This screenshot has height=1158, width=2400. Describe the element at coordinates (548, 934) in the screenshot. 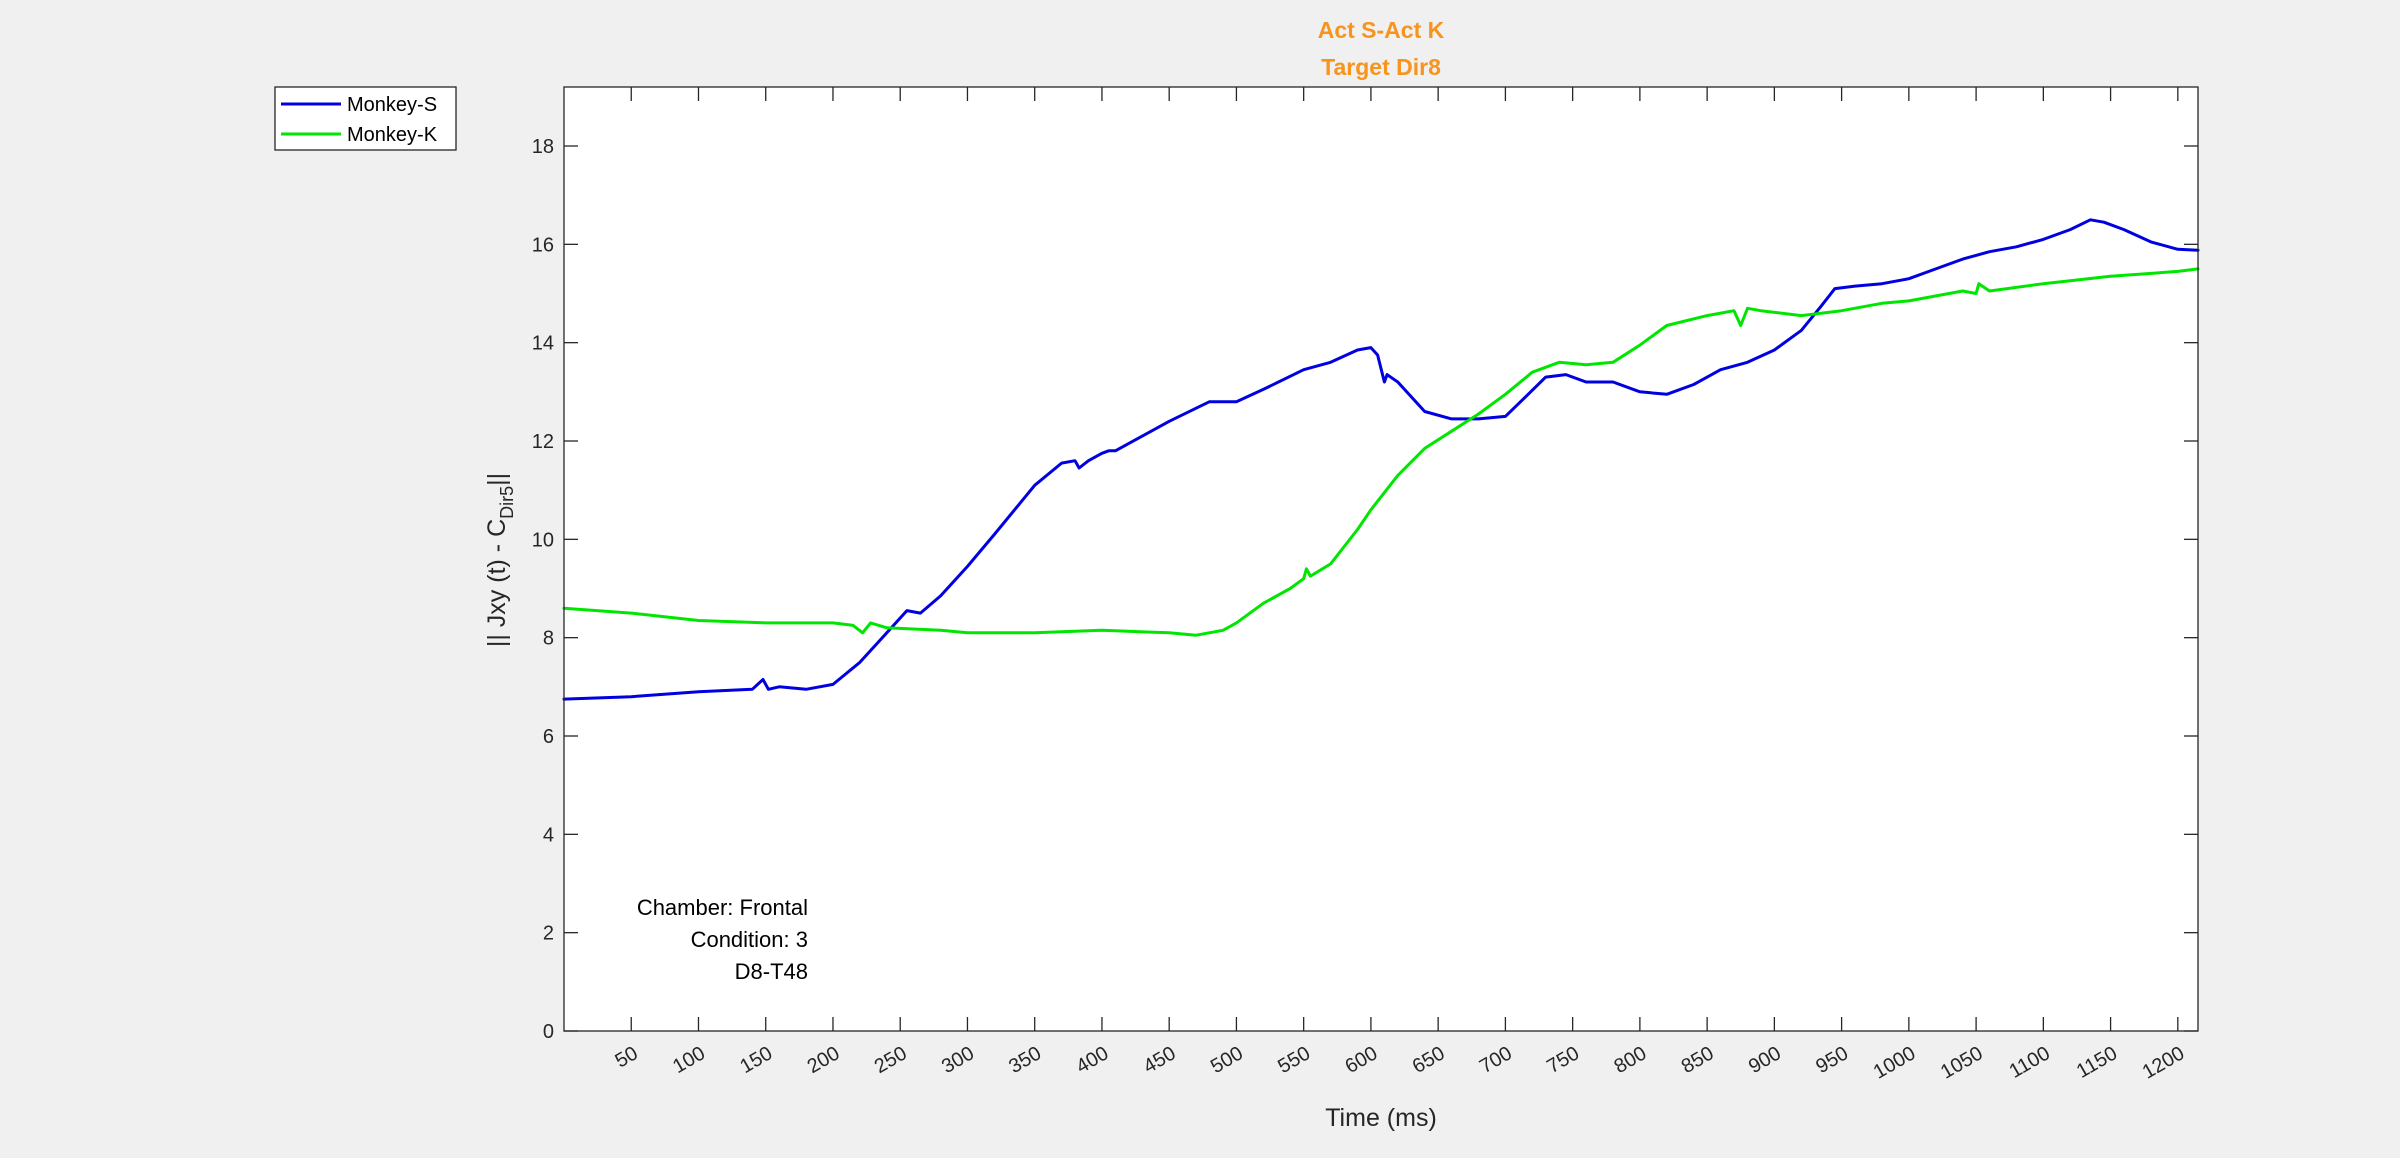

I see `y-tick-label: 2` at that location.